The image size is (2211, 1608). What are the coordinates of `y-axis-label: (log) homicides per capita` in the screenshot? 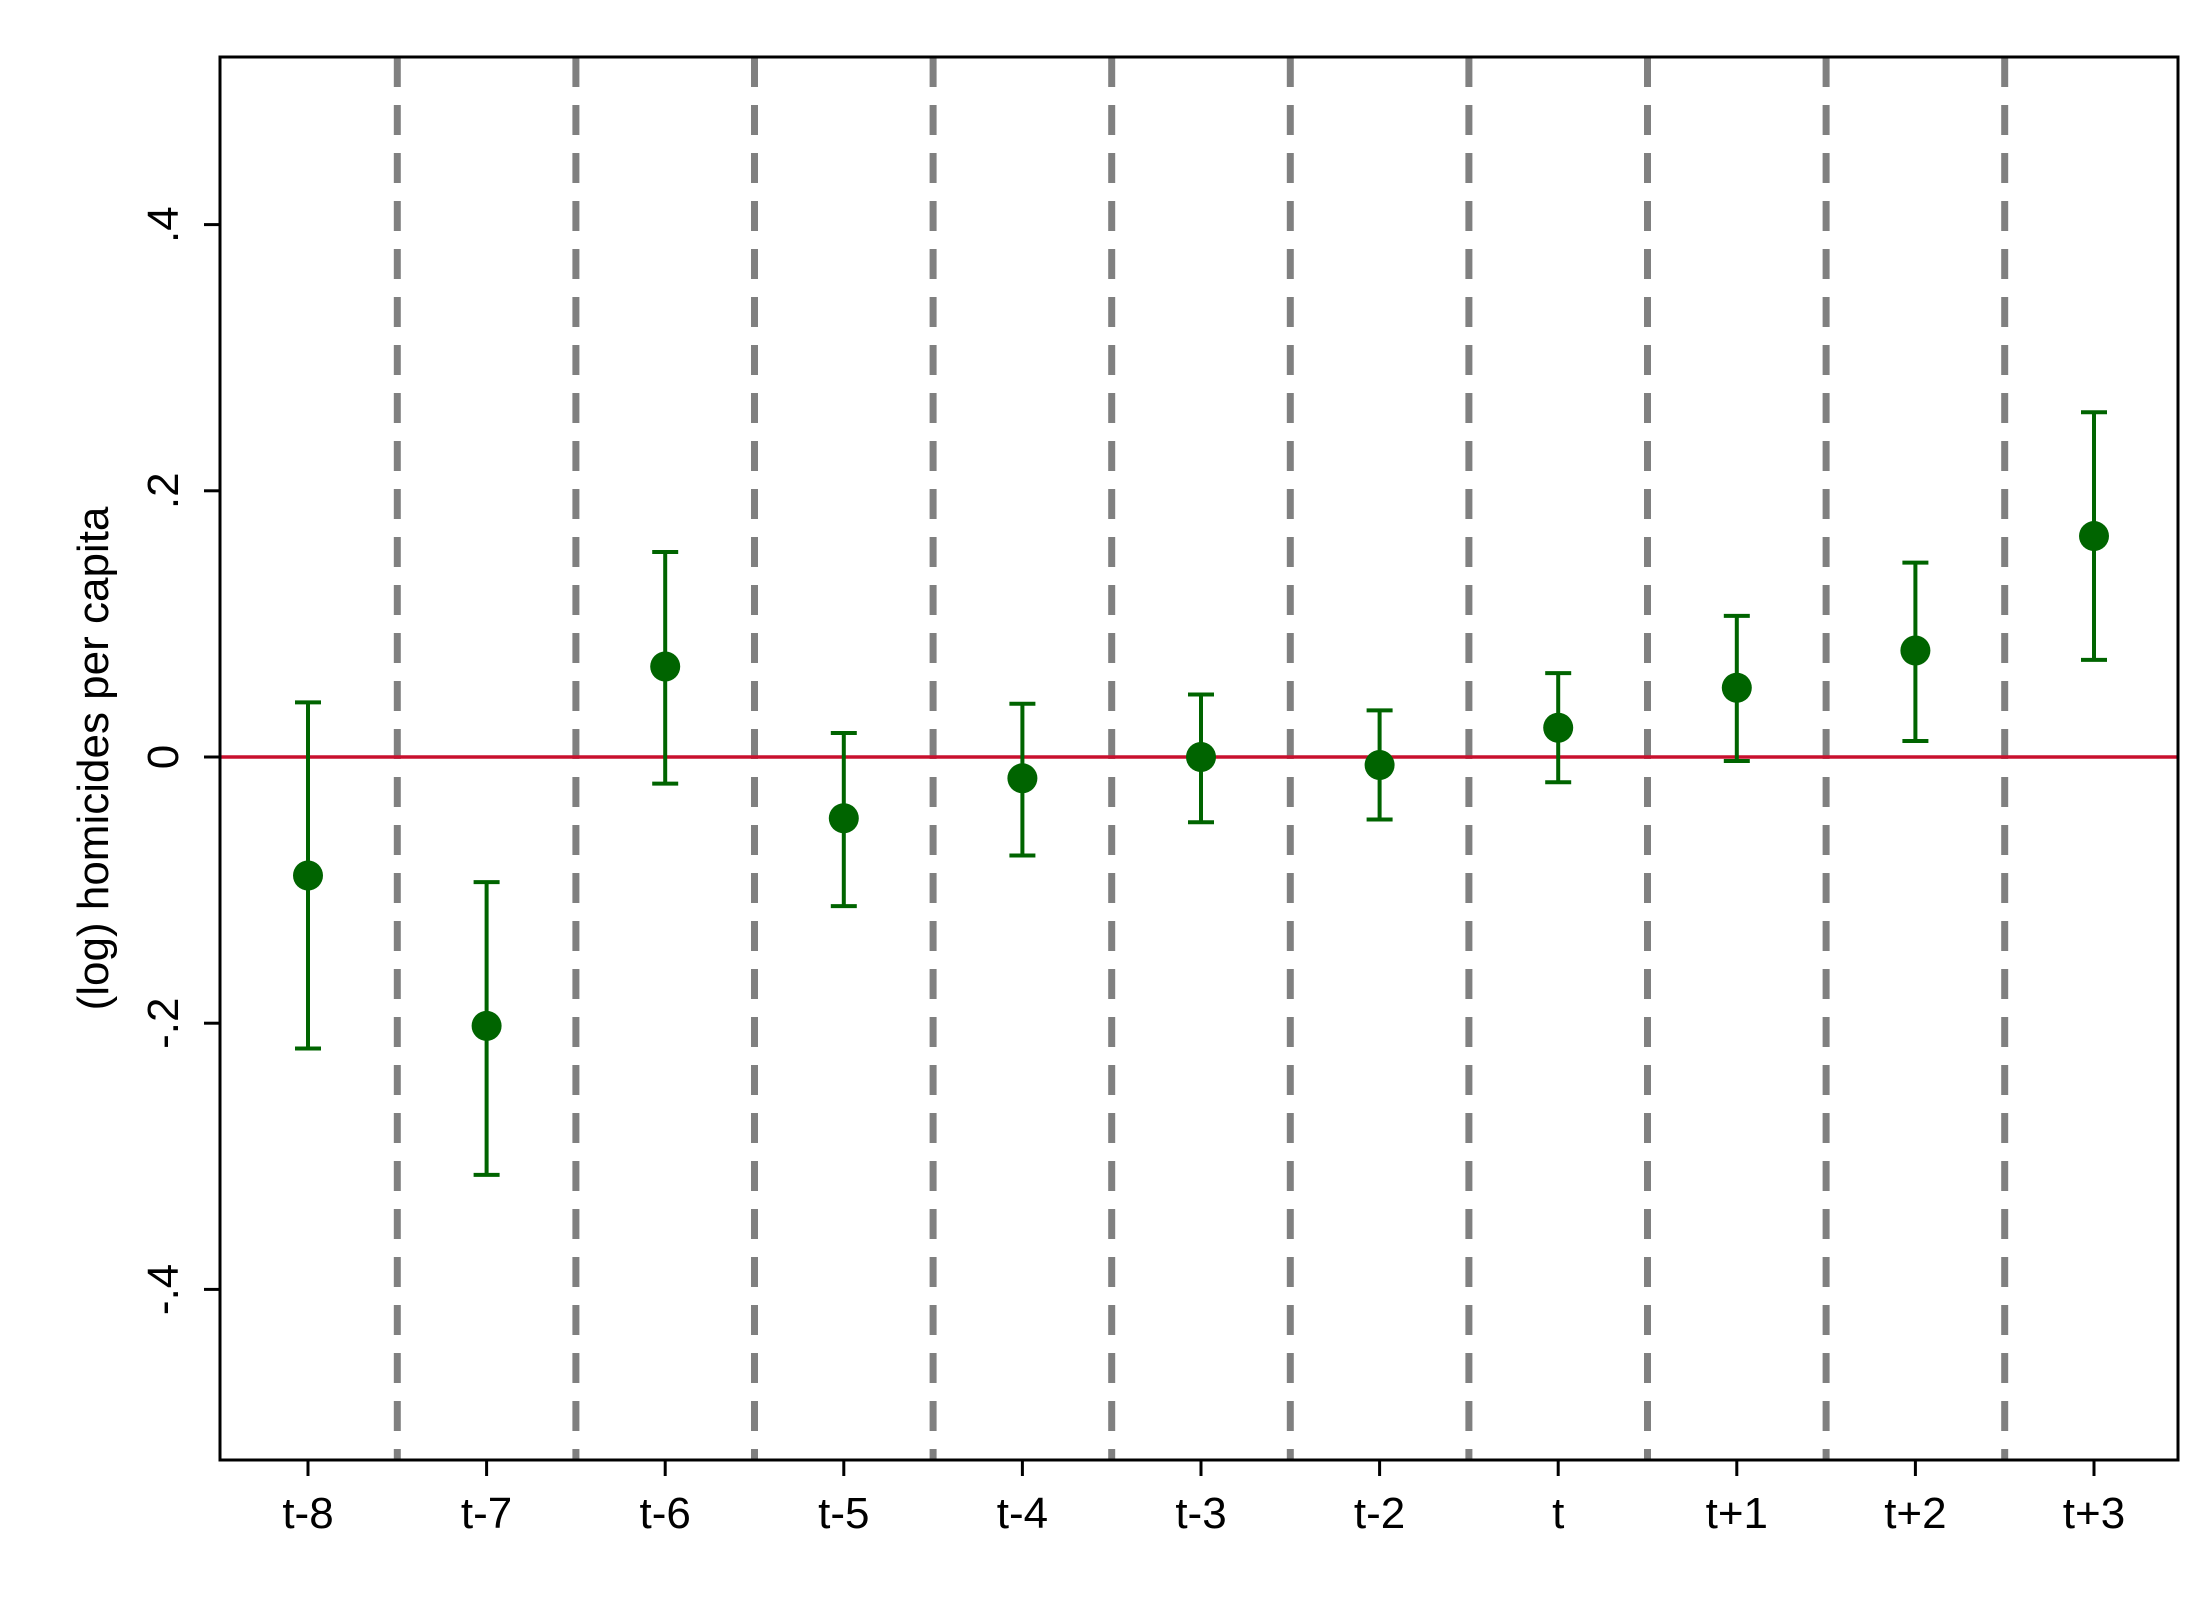 It's located at (93, 758).